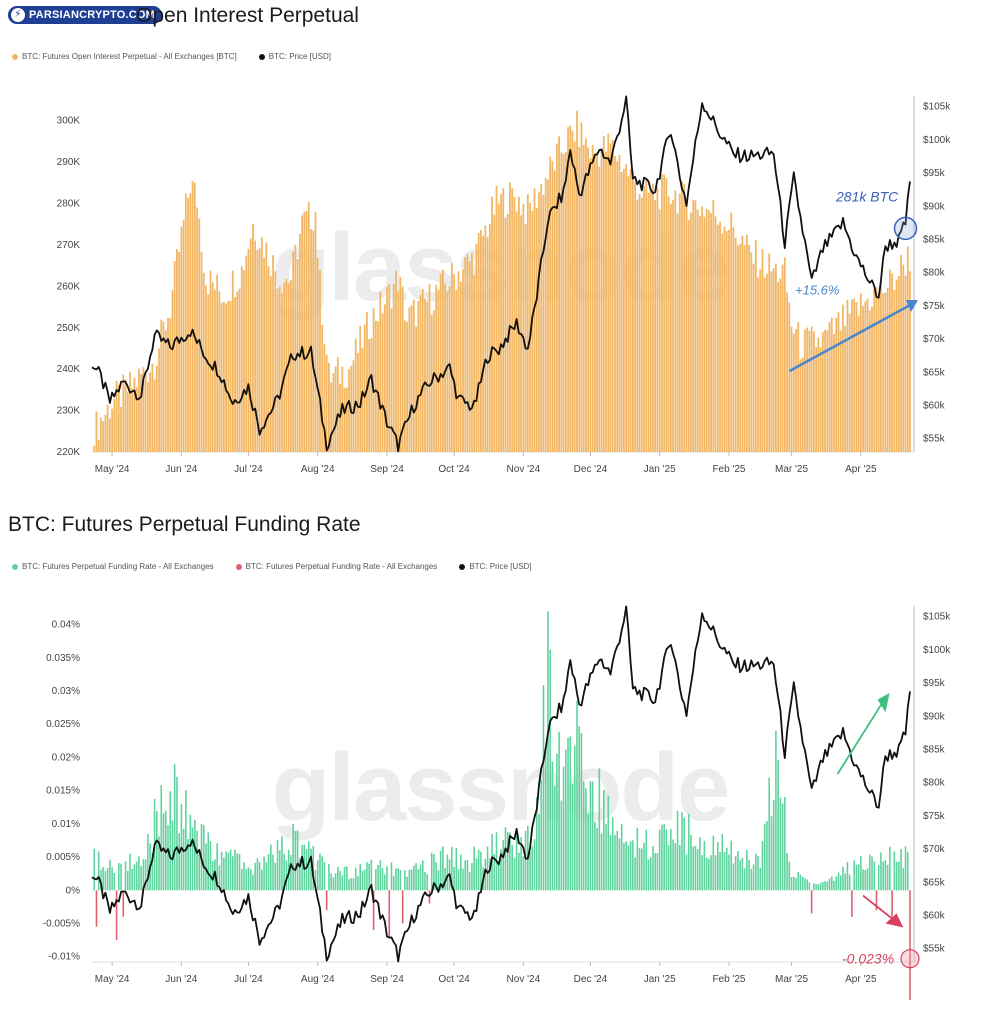 This screenshot has height=1024, width=988. What do you see at coordinates (318, 469) in the screenshot?
I see `x-tick-label: Aug '24` at bounding box center [318, 469].